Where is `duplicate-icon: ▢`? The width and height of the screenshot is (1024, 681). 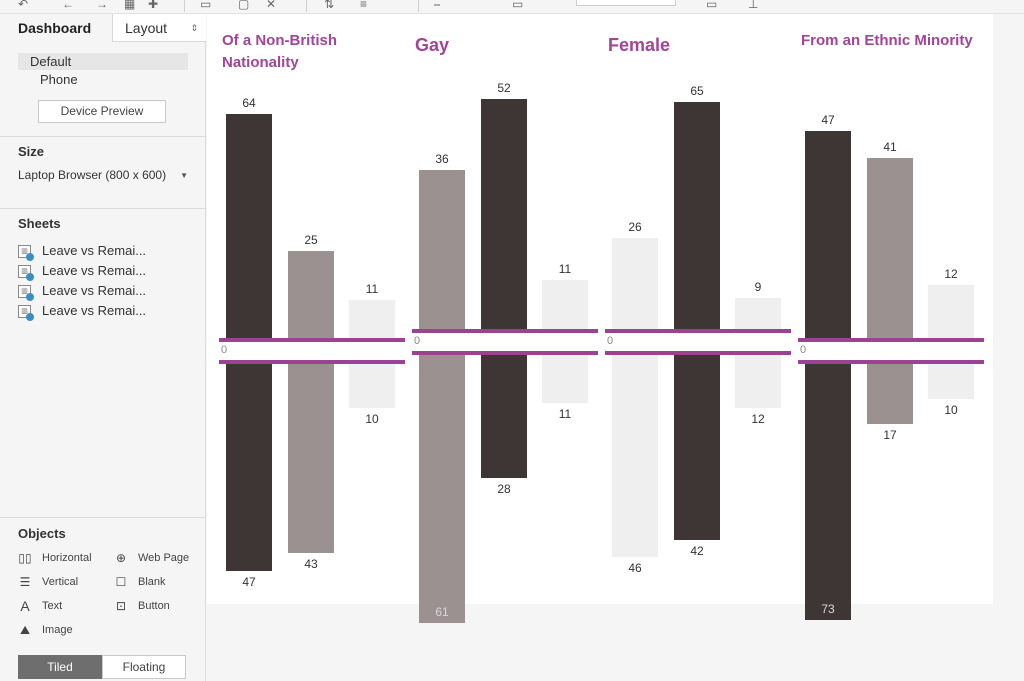
duplicate-icon: ▢ is located at coordinates (244, 5).